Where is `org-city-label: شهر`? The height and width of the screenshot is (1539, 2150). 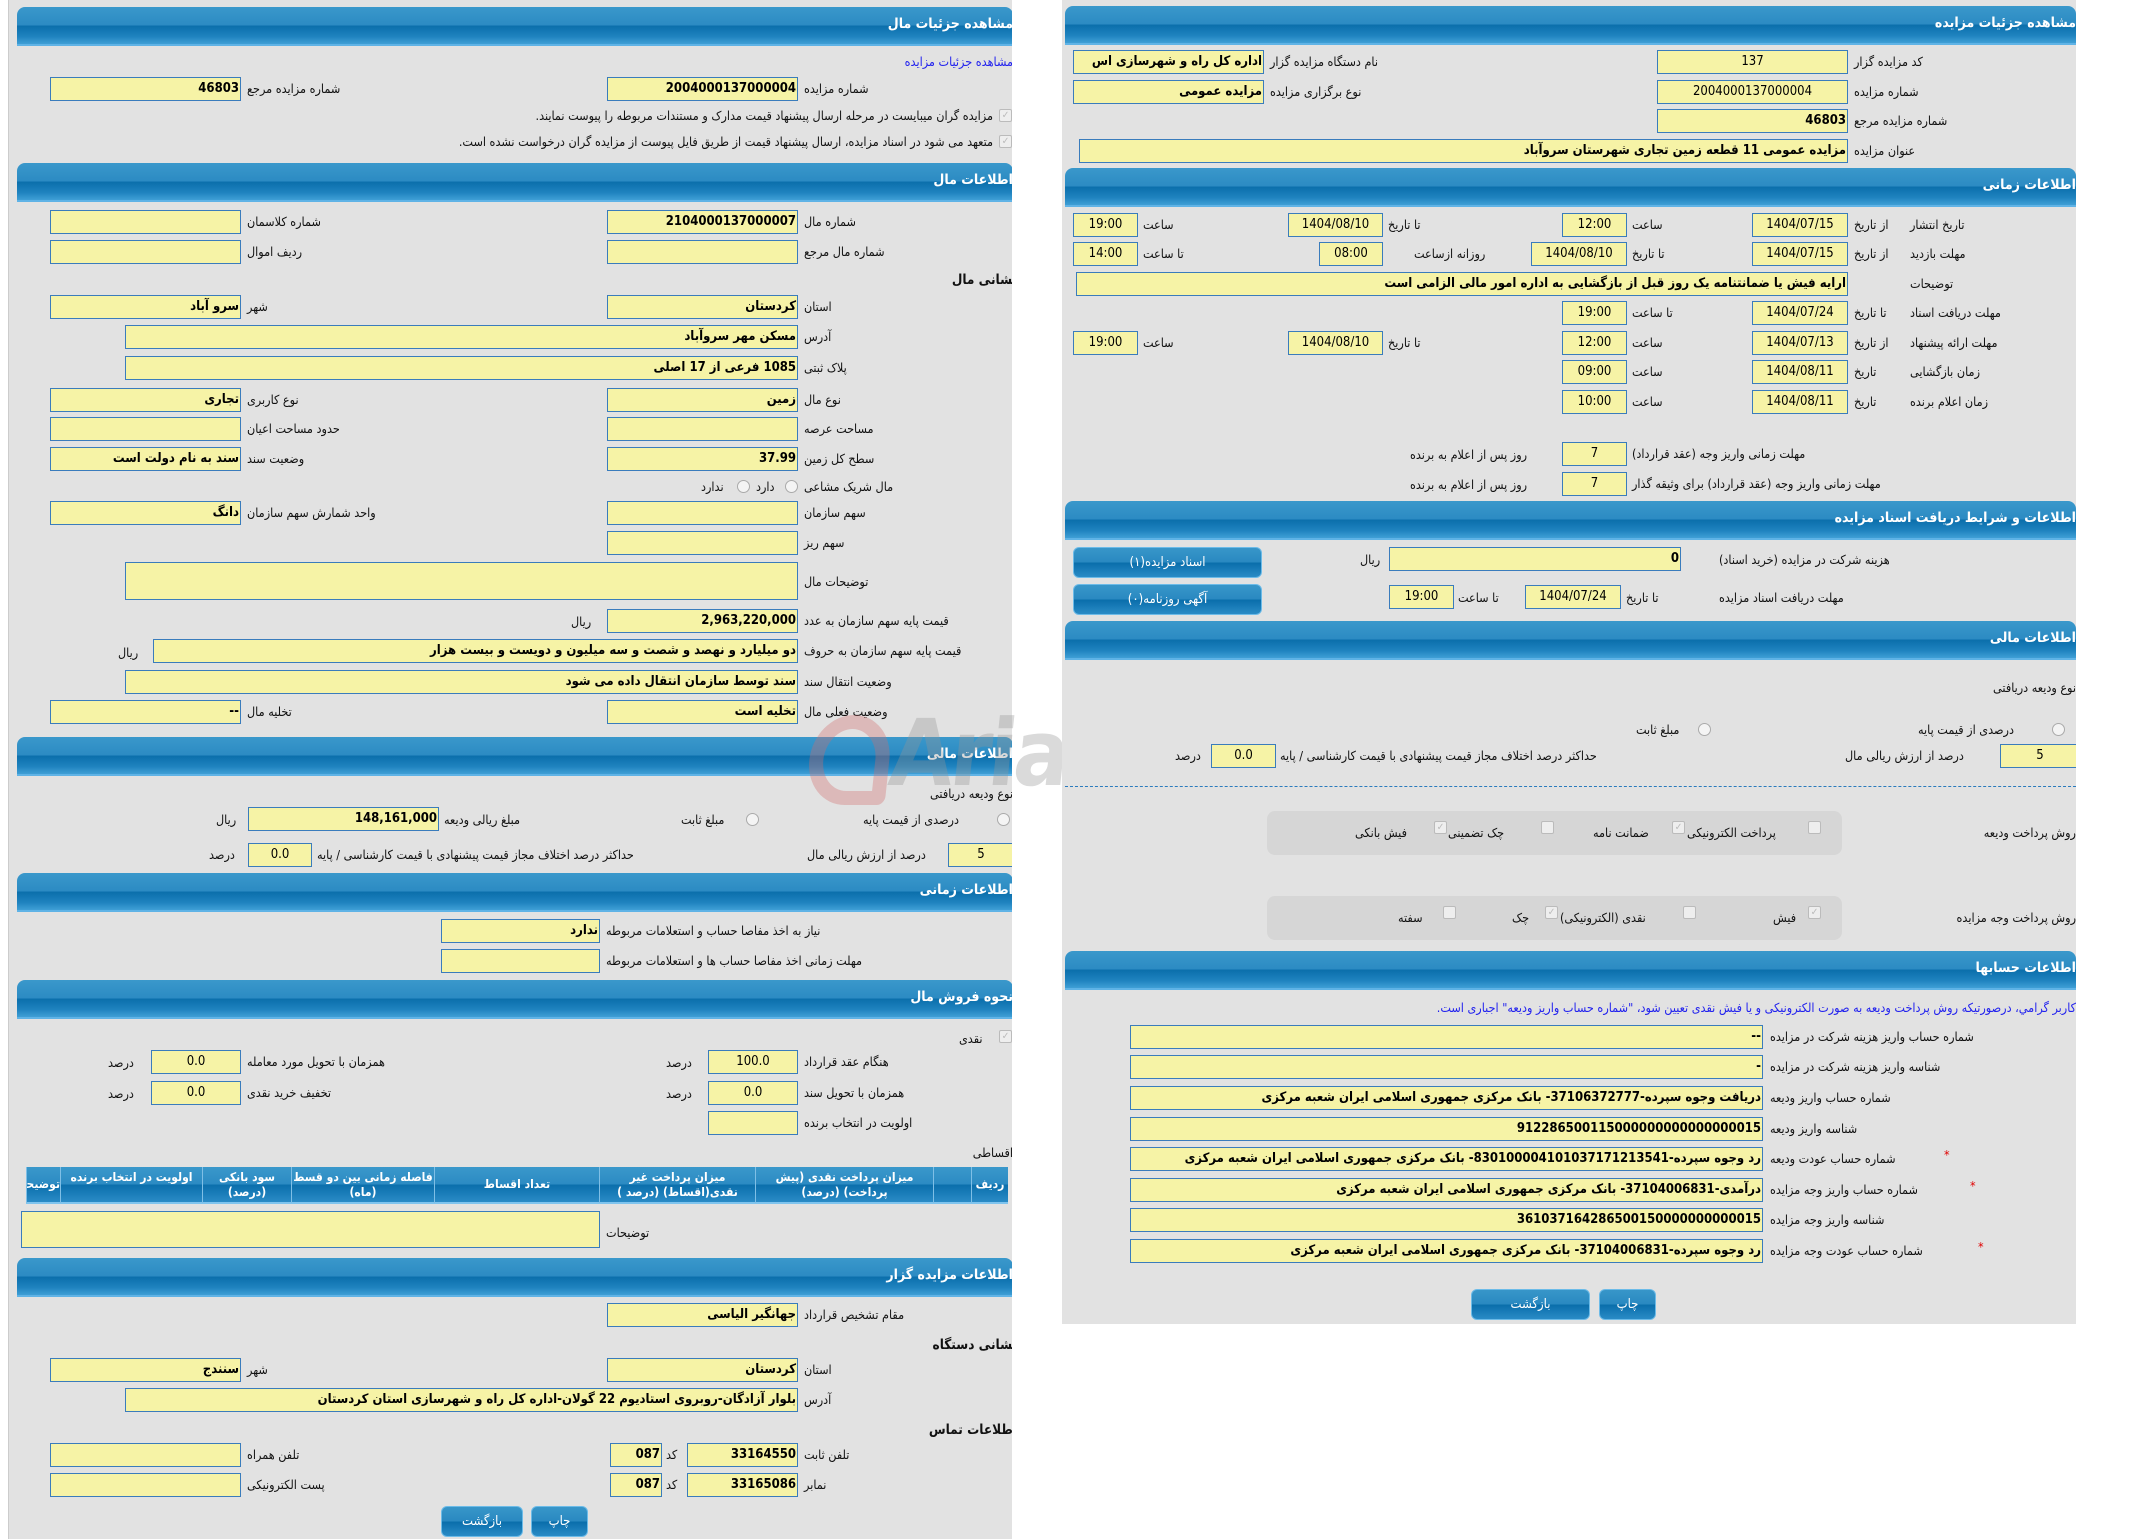 org-city-label: شهر is located at coordinates (257, 1369).